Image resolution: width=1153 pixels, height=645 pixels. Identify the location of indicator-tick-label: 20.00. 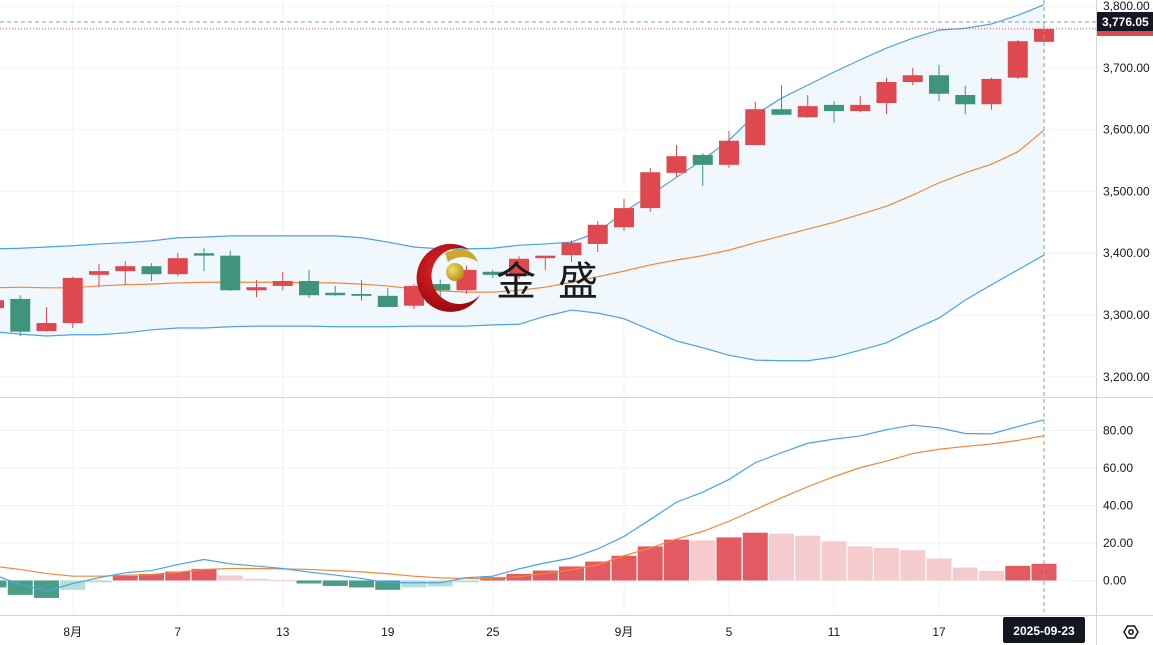
(1118, 543).